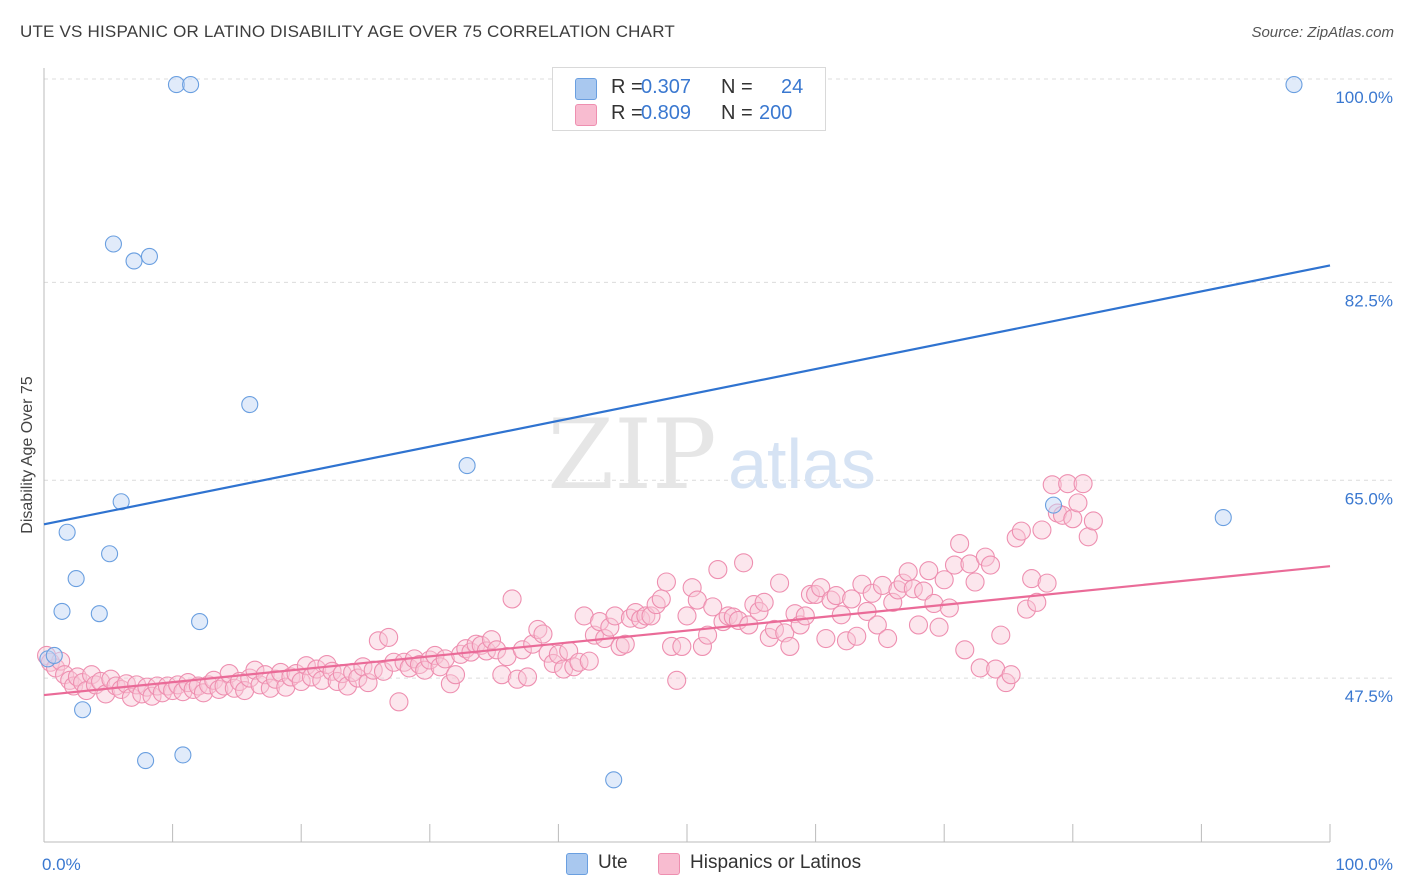 The image size is (1406, 892). Describe the element at coordinates (666, 87) in the screenshot. I see `legend-r-value-ute: 0.307` at that location.